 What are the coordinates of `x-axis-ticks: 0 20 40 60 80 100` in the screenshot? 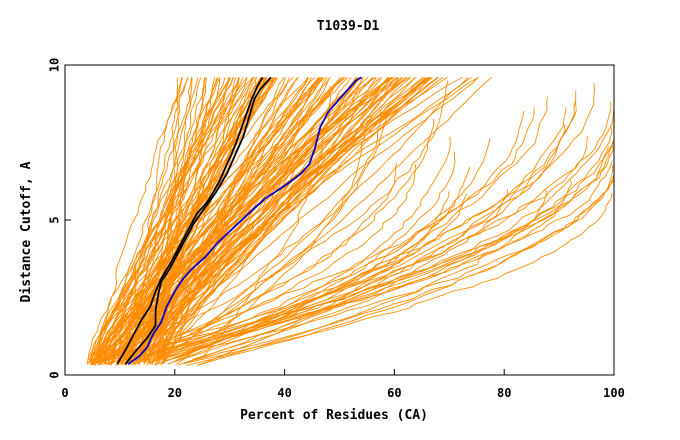 It's located at (343, 384).